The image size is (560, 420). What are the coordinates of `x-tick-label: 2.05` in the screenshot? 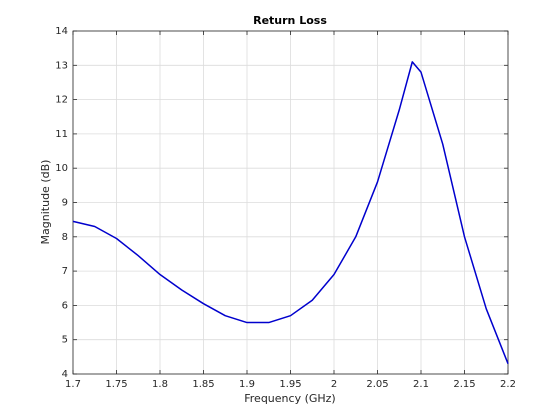 It's located at (377, 384).